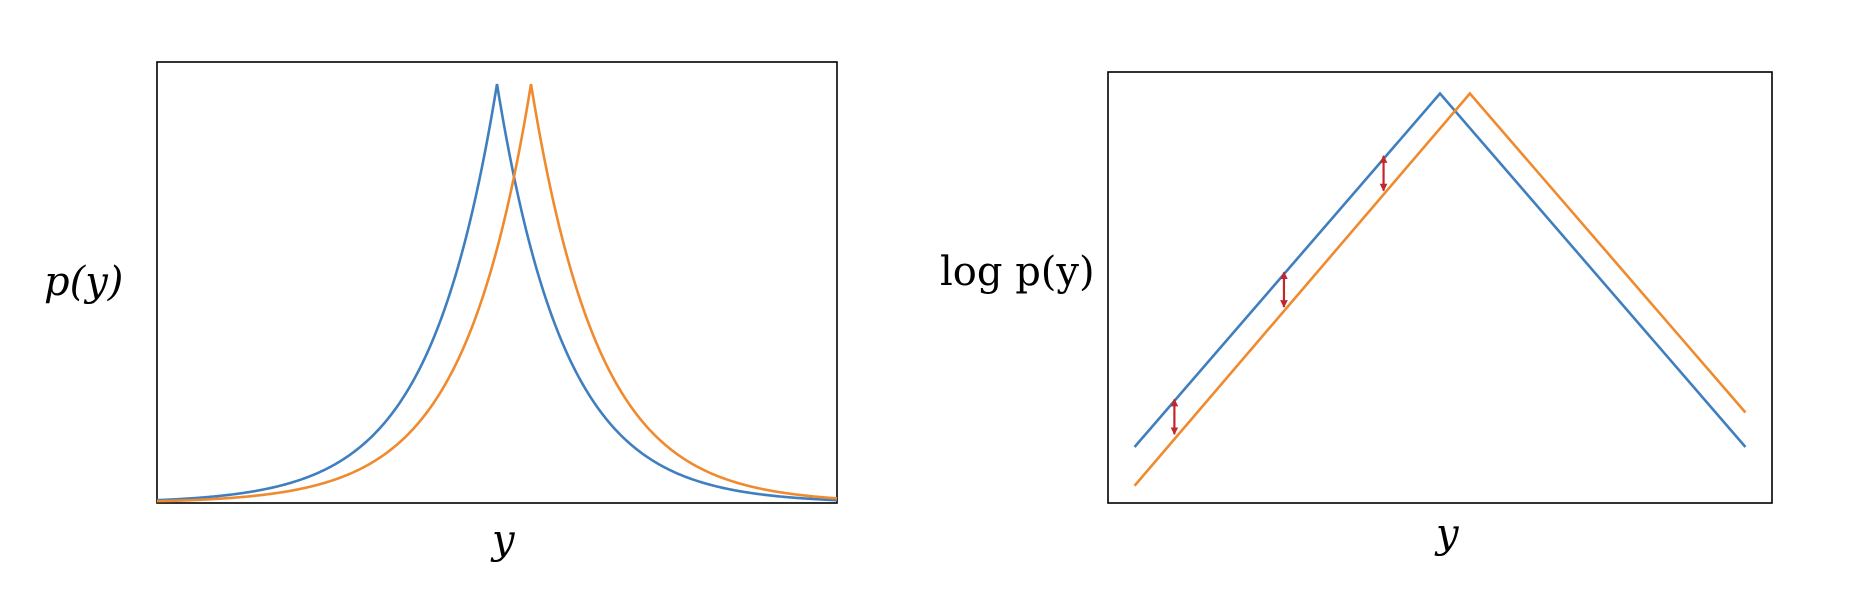 This screenshot has height=600, width=1872. What do you see at coordinates (503, 540) in the screenshot?
I see `left-xlabel: y` at bounding box center [503, 540].